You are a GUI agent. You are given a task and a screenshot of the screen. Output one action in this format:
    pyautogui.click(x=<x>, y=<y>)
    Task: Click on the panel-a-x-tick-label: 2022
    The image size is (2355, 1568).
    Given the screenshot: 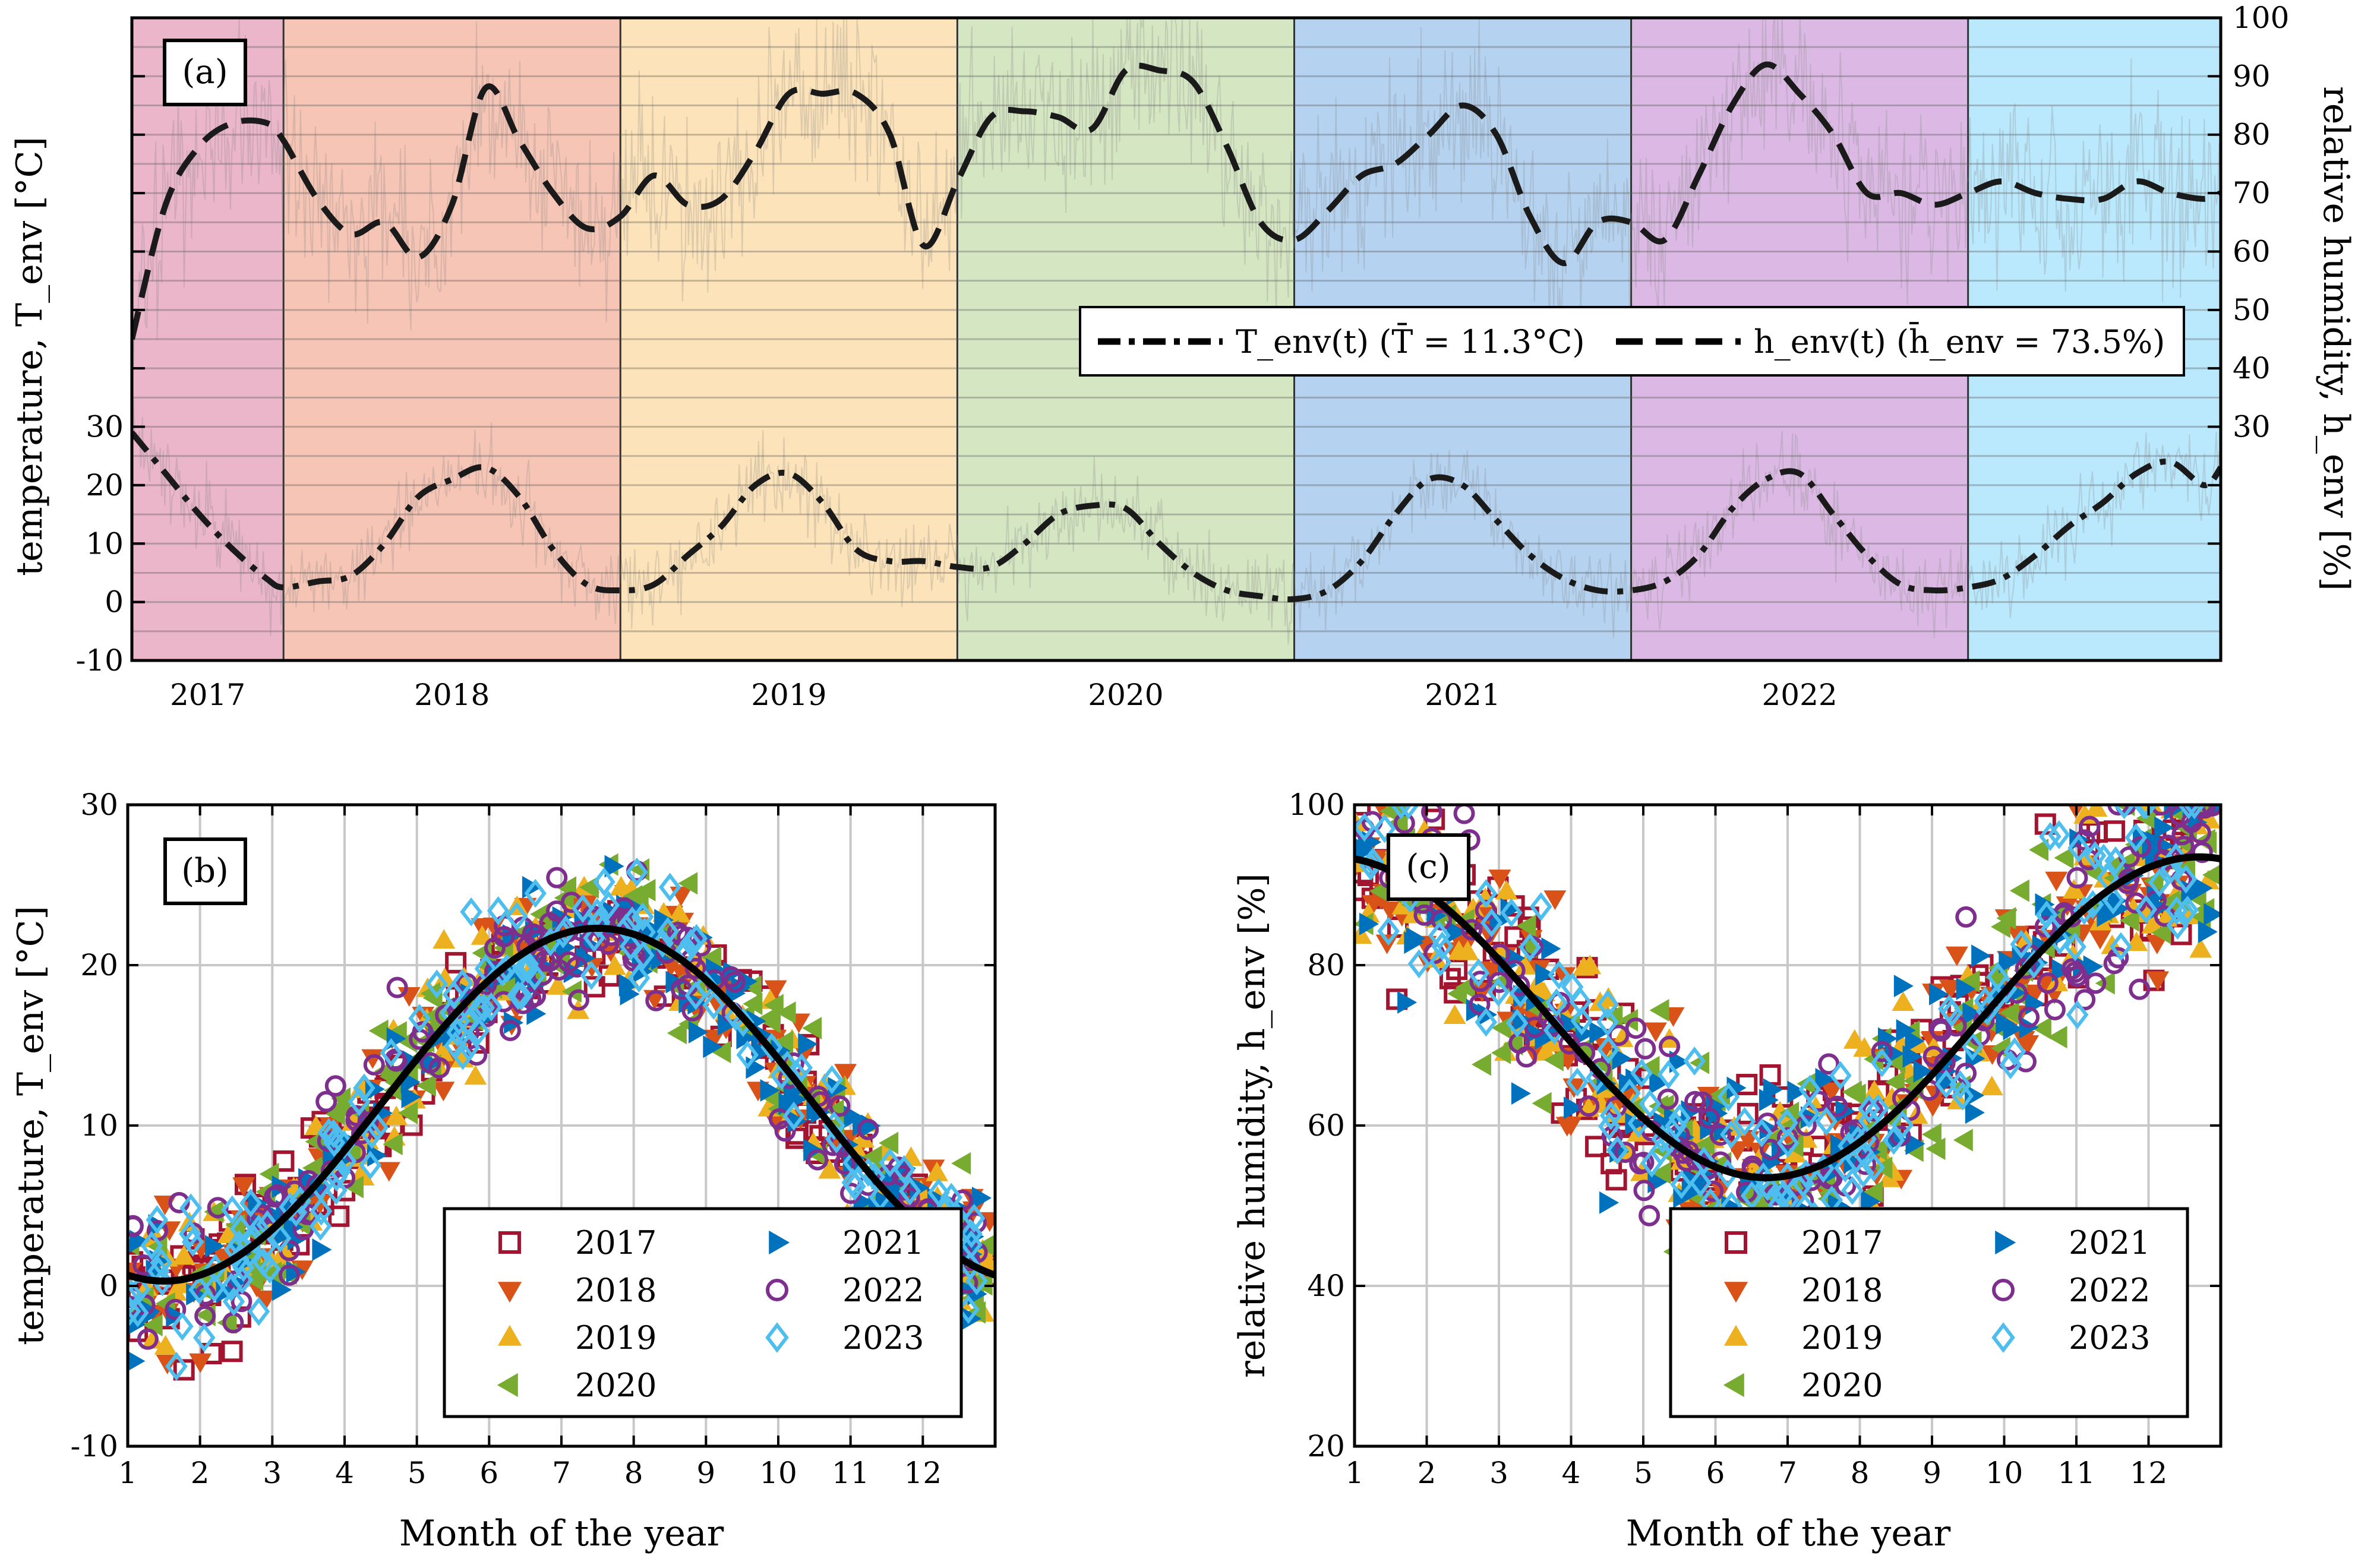 What is the action you would take?
    pyautogui.click(x=1800, y=695)
    